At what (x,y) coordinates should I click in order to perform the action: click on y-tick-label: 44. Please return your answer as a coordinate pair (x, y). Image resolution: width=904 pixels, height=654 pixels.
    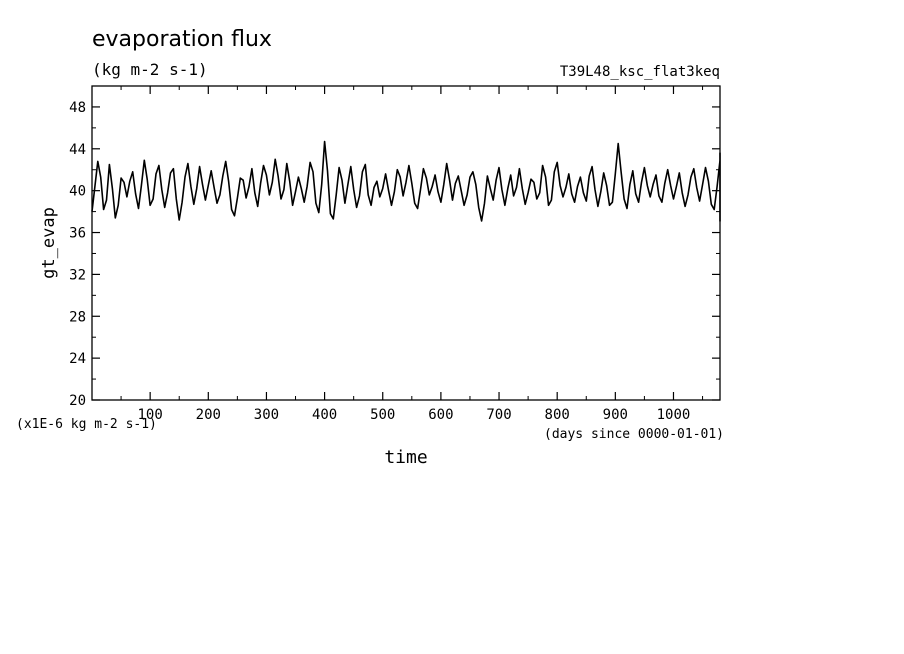
    Looking at the image, I should click on (77, 150).